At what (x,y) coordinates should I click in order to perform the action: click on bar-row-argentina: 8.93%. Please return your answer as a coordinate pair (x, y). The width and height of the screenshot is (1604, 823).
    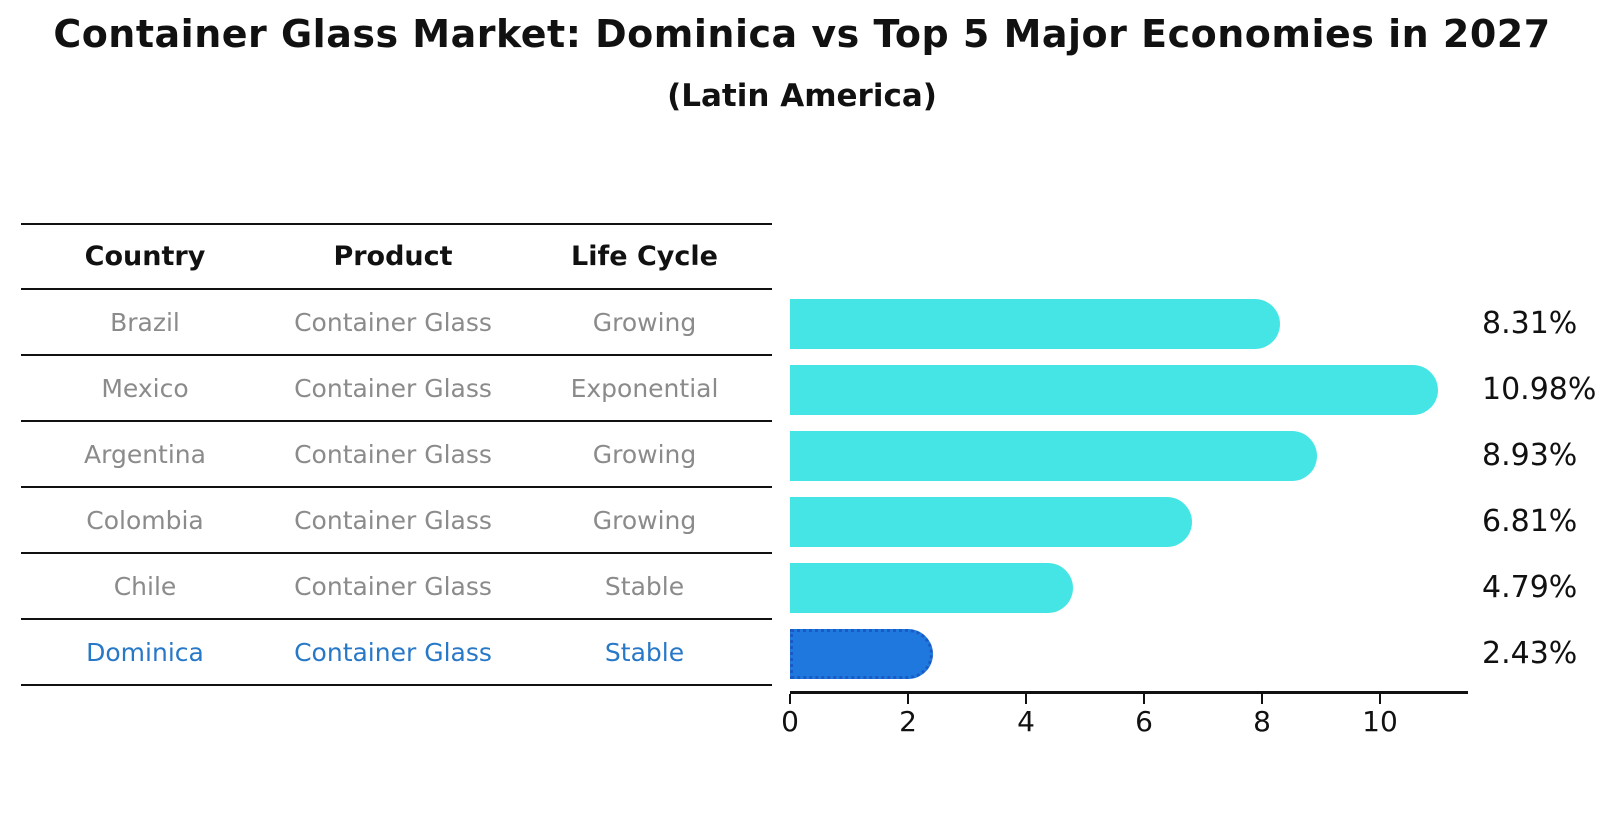
    Looking at the image, I should click on (1197, 456).